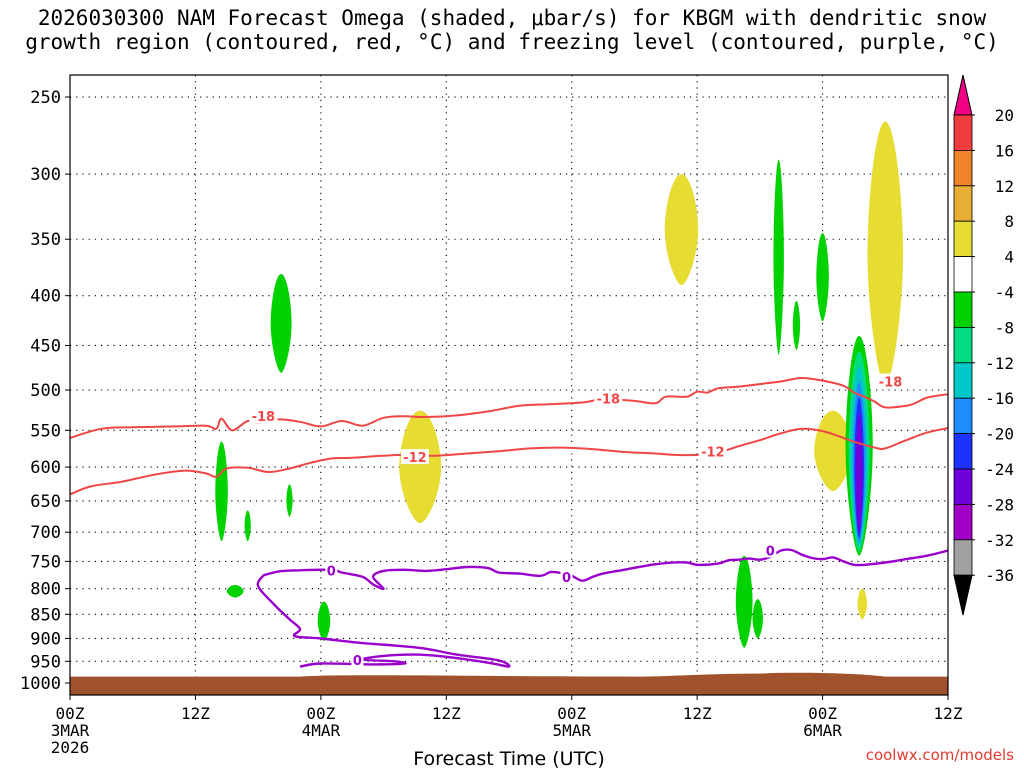 This screenshot has height=768, width=1024. I want to click on x-tick-date-24: 4MAR, so click(321, 730).